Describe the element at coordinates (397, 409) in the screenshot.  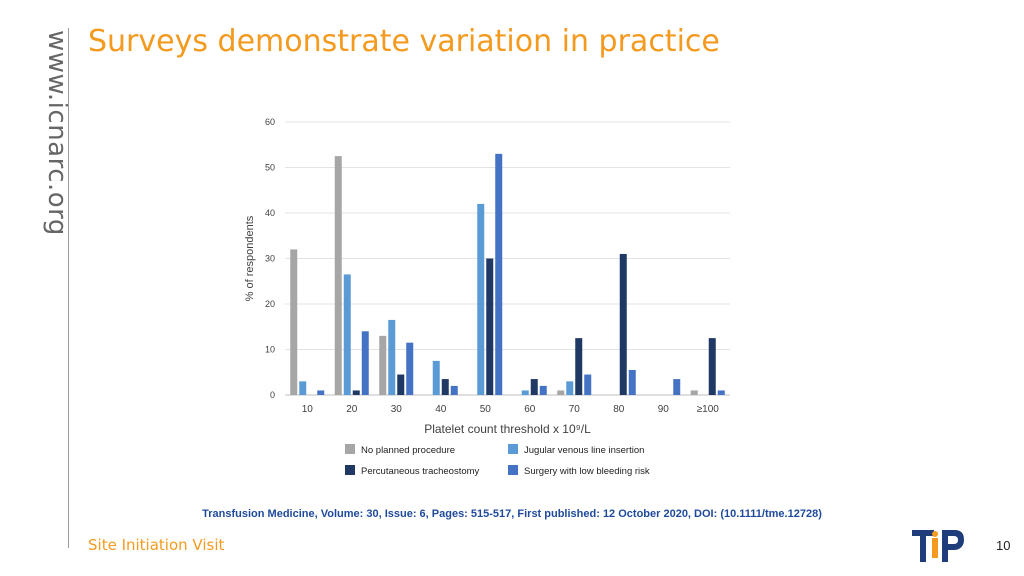
I see `x-tick-label: 30` at that location.